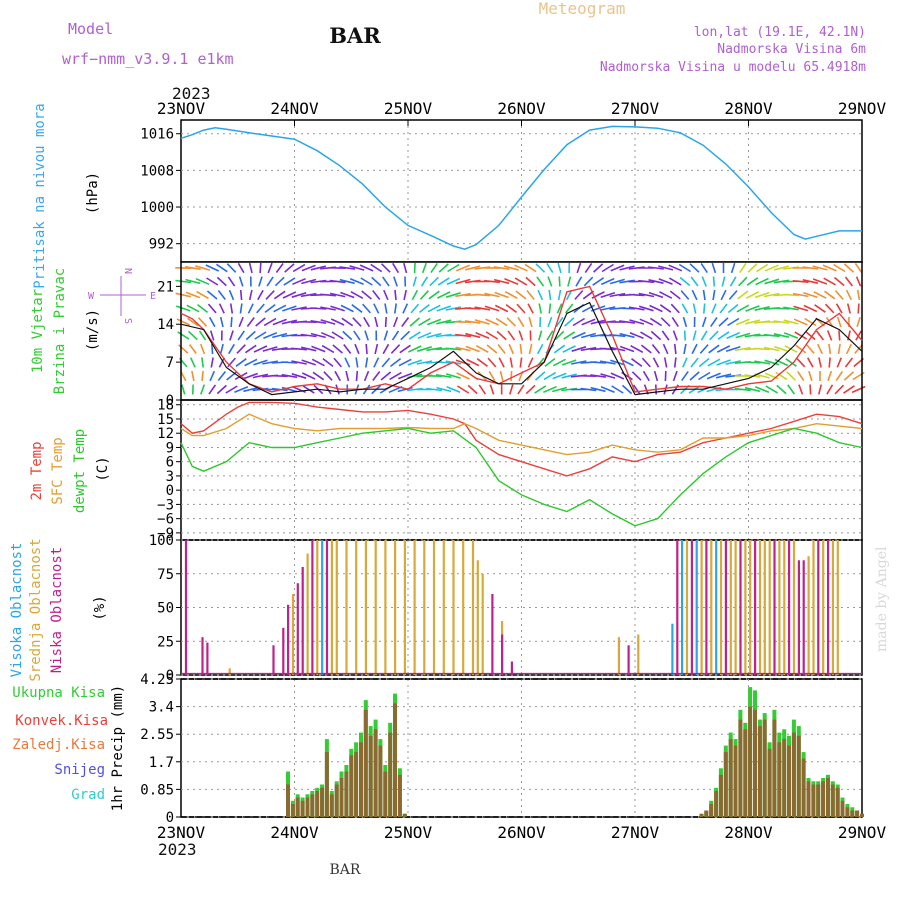 The width and height of the screenshot is (900, 904). Describe the element at coordinates (40, 195) in the screenshot. I see `pressure-ylabel: Pritisak na nivou mora` at that location.